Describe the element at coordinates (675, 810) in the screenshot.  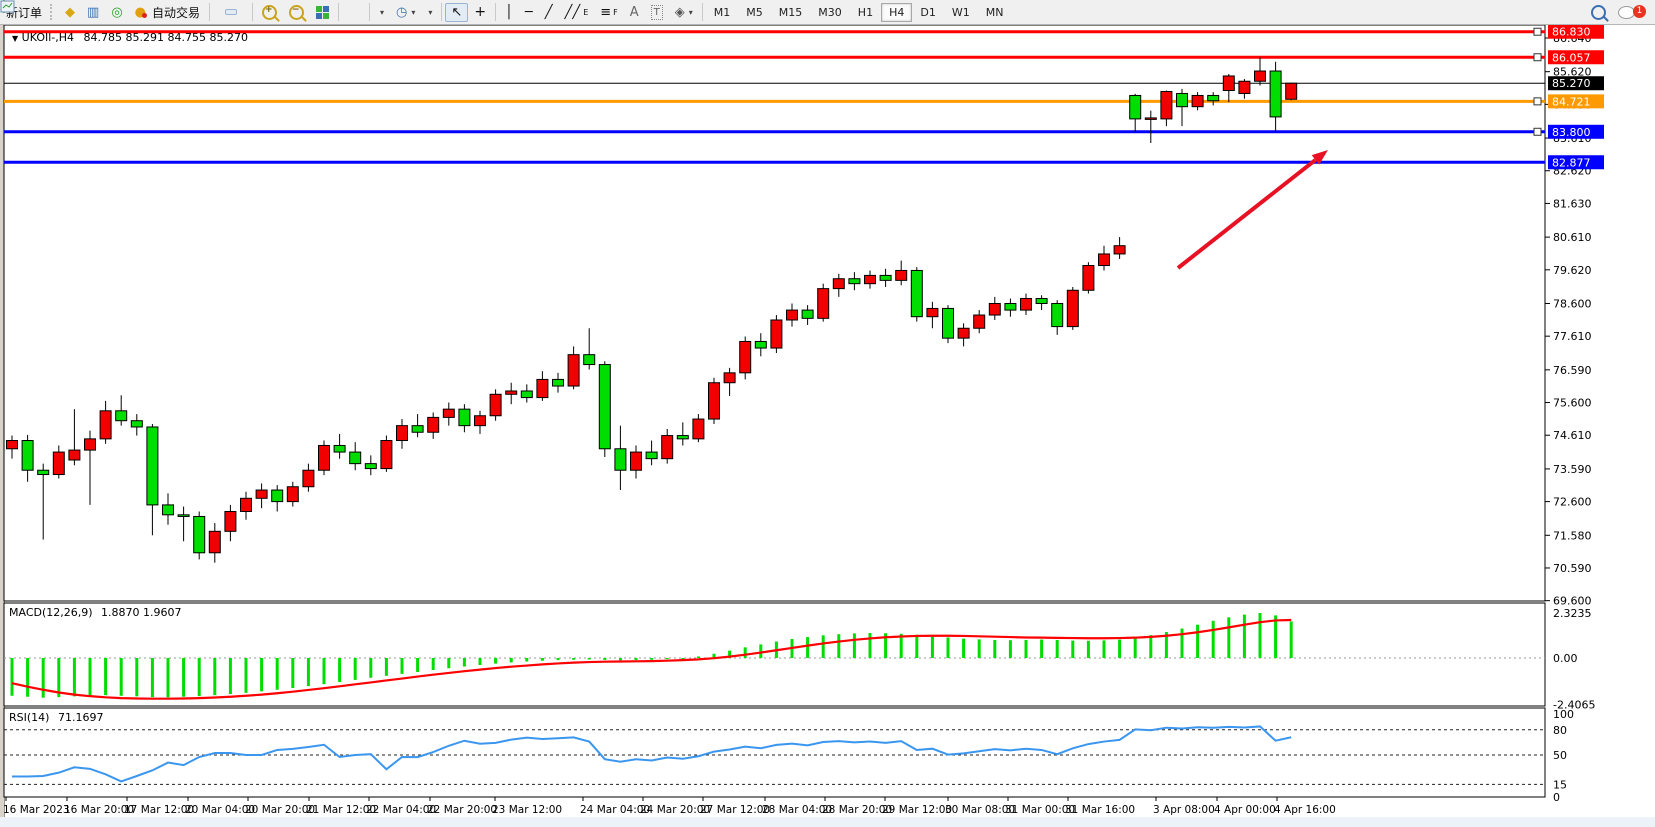
I see `svg-text: 24 Mar 20:00` at that location.